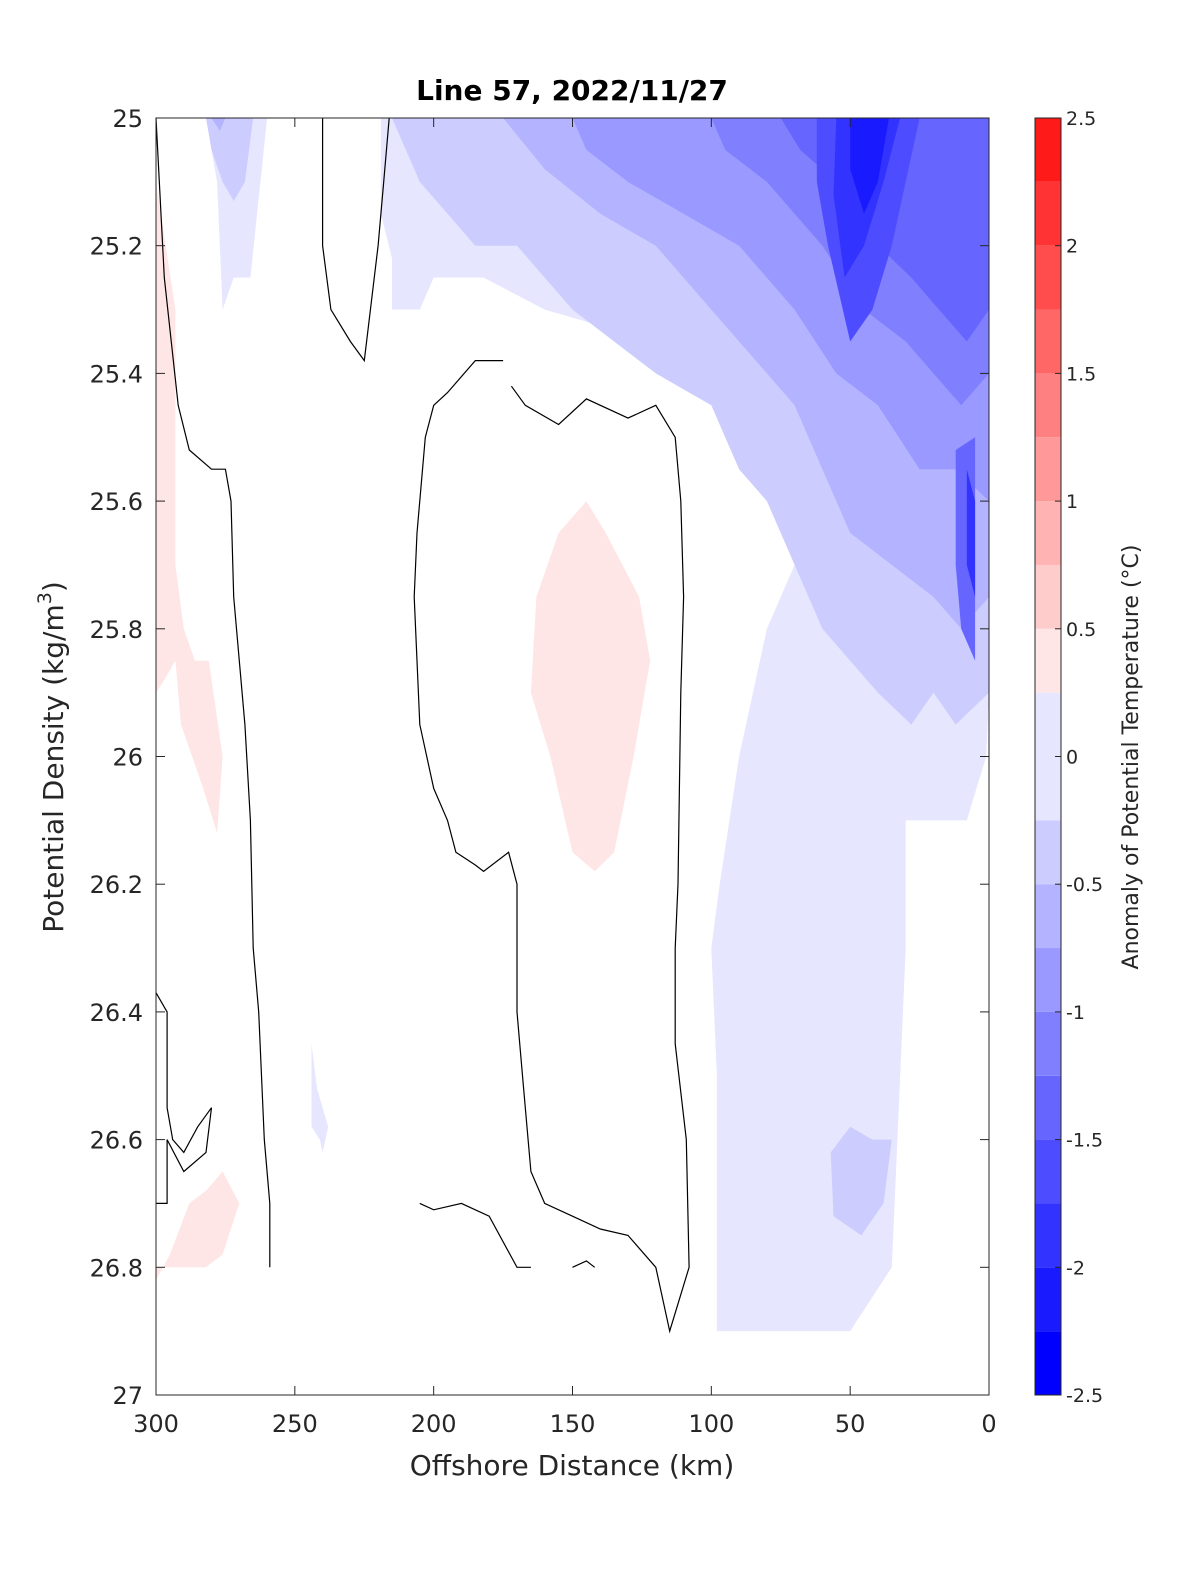  What do you see at coordinates (573, 1424) in the screenshot?
I see `x-tick-label: 150` at bounding box center [573, 1424].